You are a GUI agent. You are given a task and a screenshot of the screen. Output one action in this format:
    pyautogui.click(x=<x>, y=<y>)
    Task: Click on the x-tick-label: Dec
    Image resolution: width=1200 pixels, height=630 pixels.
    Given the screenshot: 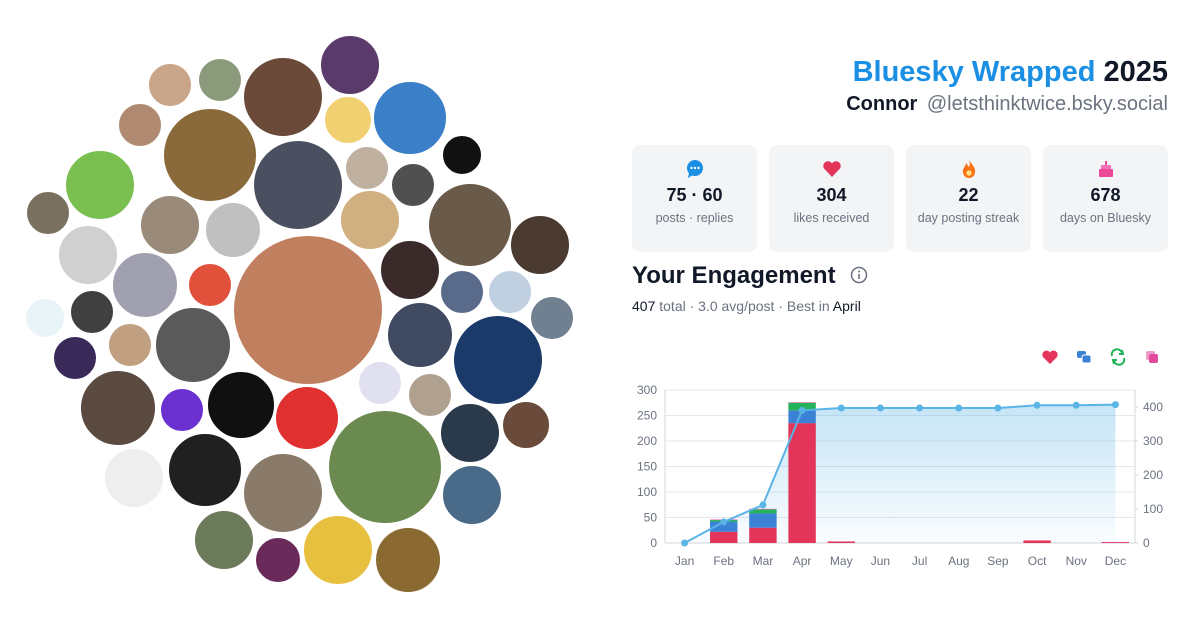 What is the action you would take?
    pyautogui.click(x=1115, y=561)
    